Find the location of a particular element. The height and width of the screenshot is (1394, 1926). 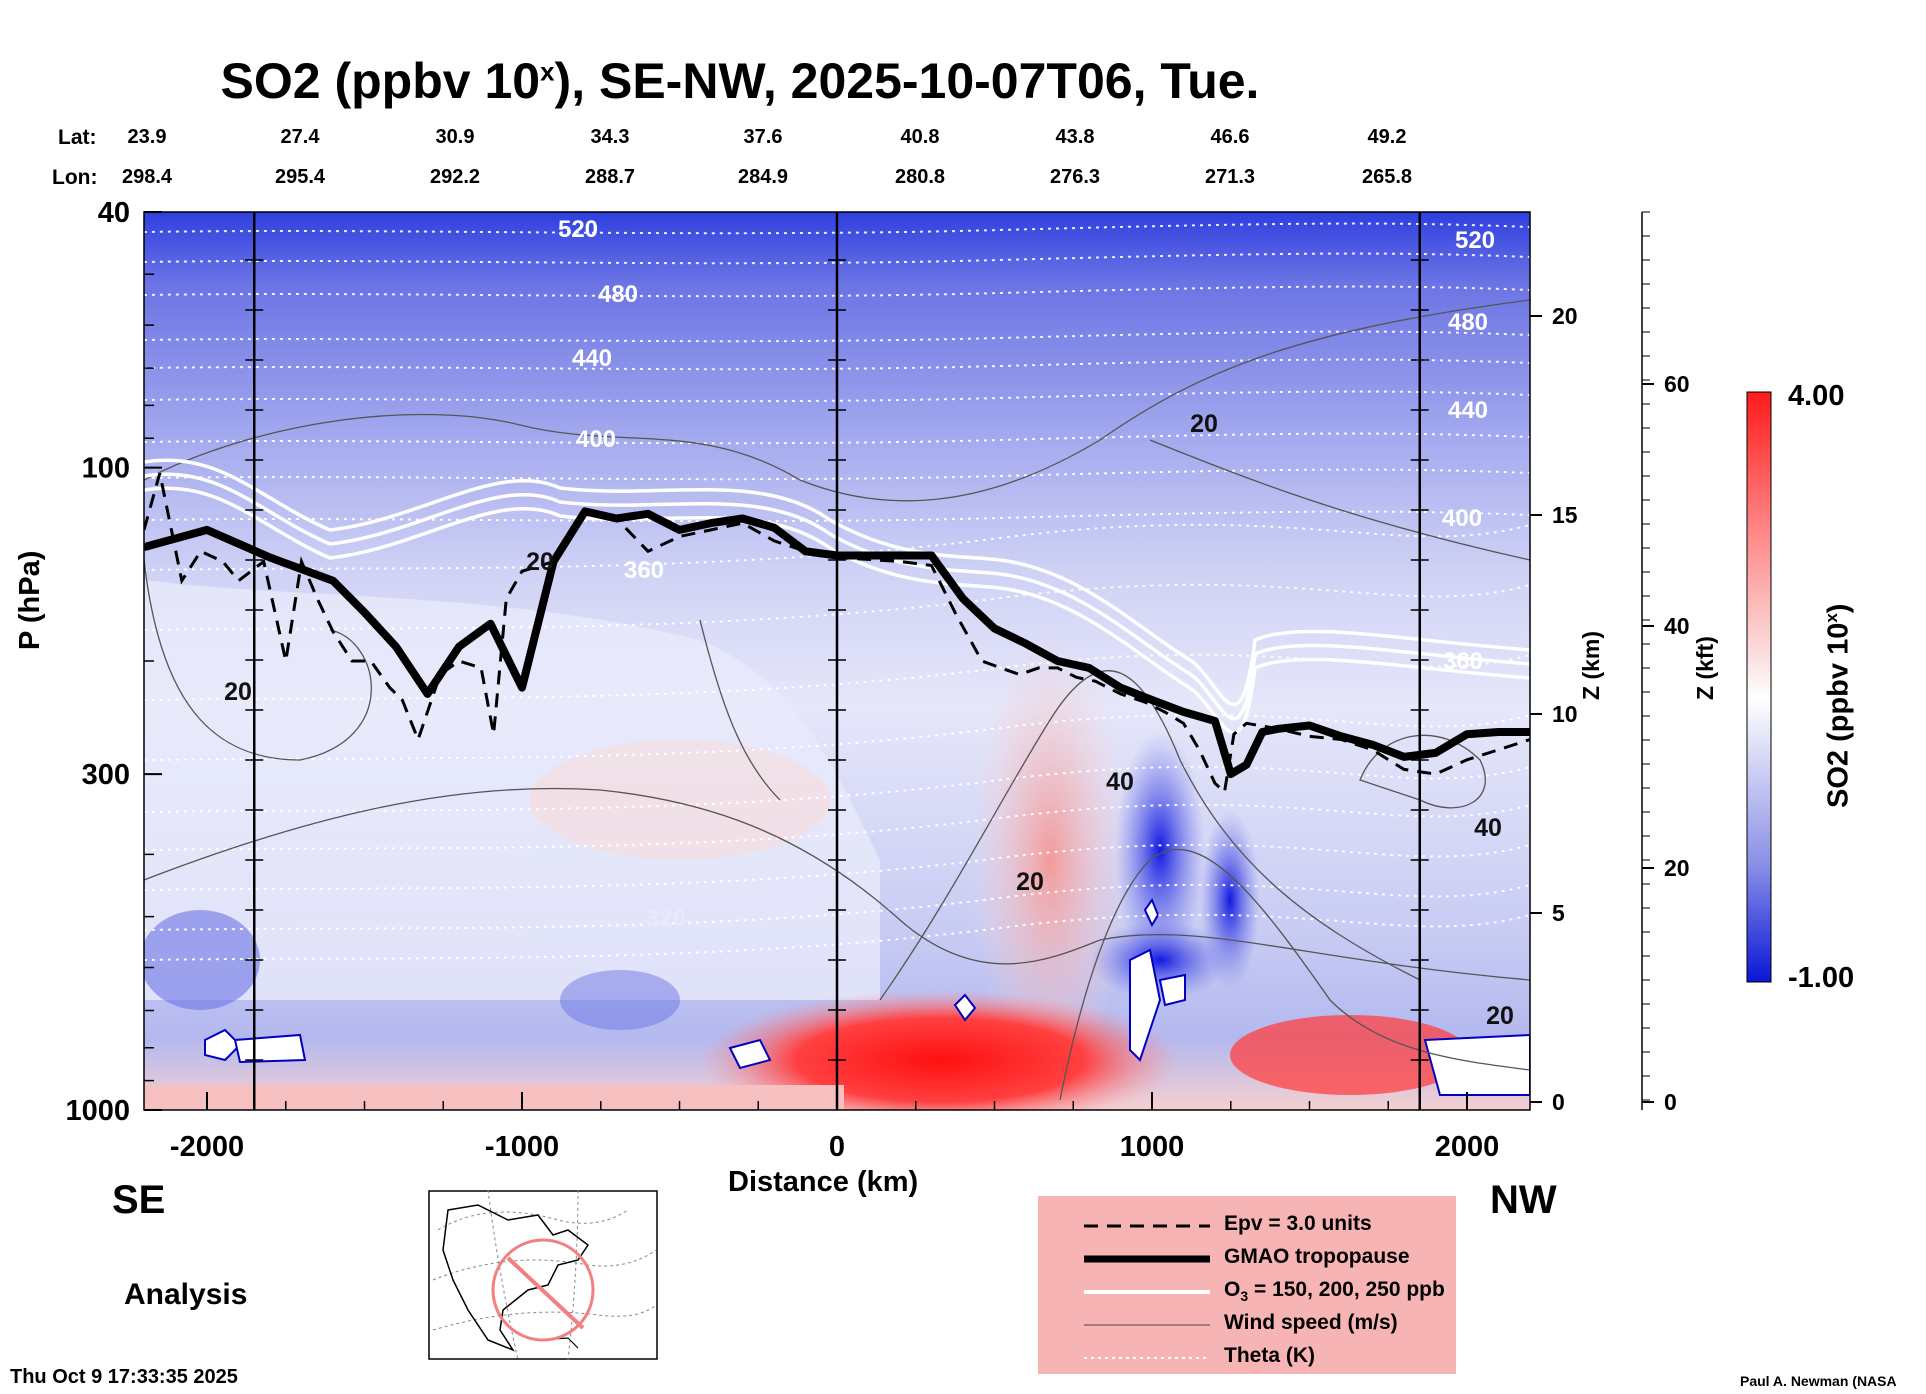

lon-value: 292.2 is located at coordinates (455, 177).